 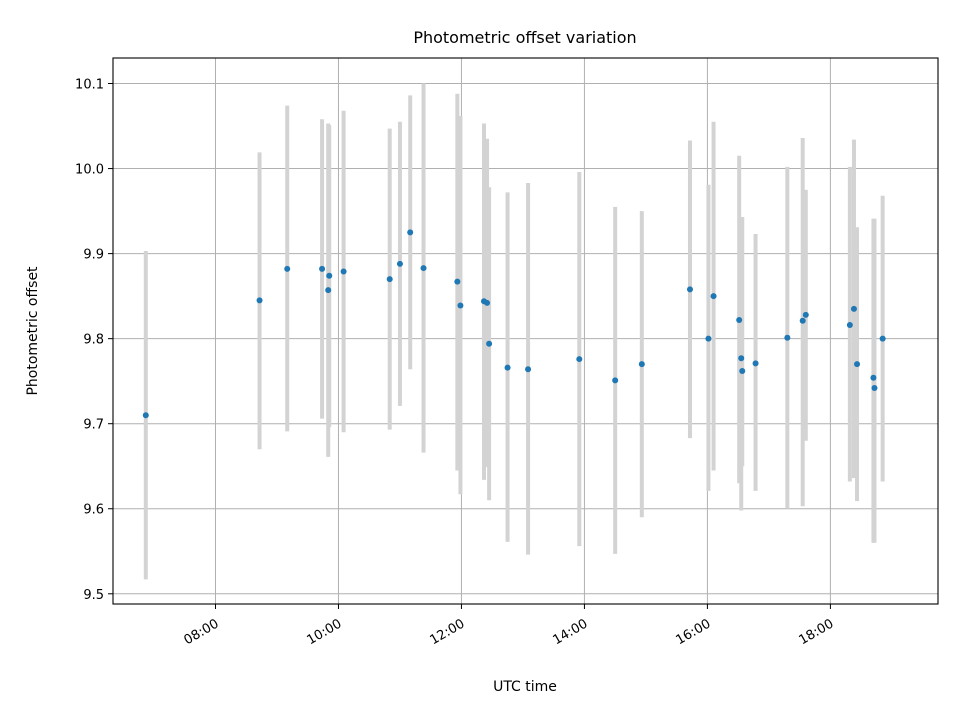 I want to click on y-axis-label: Photometric offset, so click(x=33, y=331).